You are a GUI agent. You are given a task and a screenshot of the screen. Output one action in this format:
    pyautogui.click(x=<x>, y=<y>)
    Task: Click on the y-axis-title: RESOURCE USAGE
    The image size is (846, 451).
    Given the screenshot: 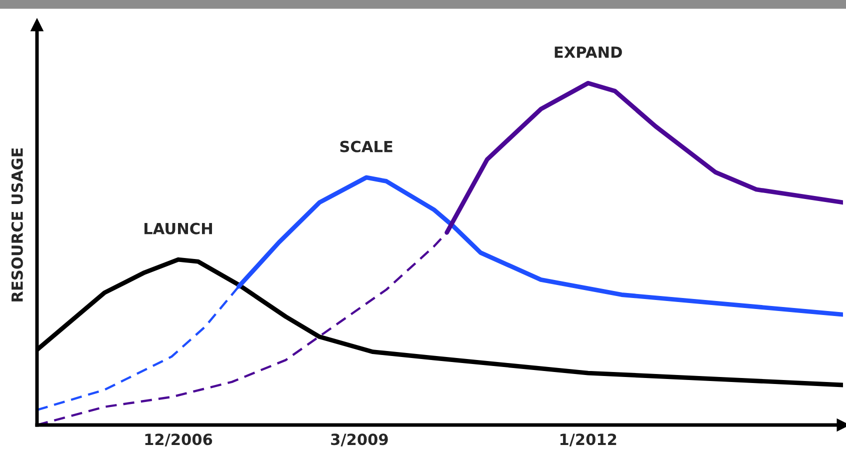 What is the action you would take?
    pyautogui.click(x=17, y=225)
    